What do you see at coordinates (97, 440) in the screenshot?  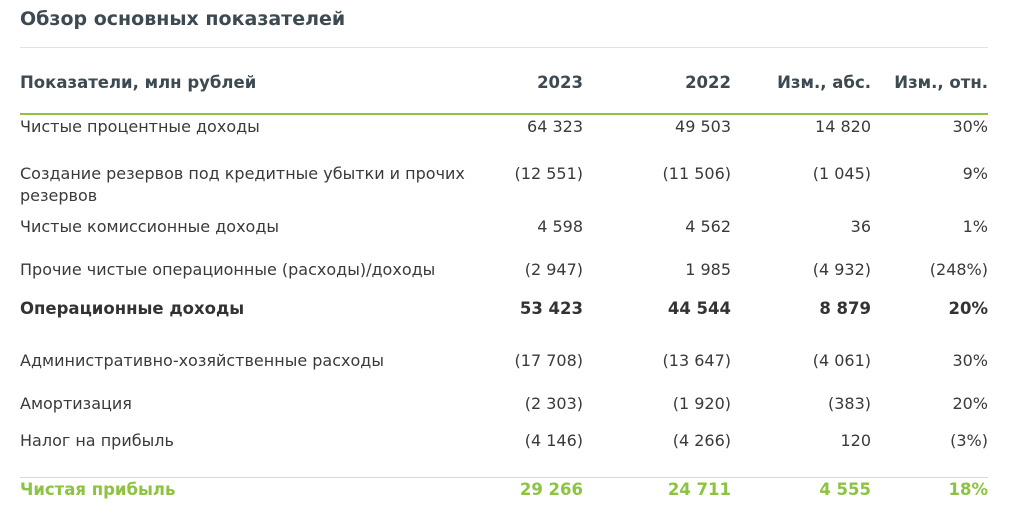 I see `row-label: Налог на прибыль` at bounding box center [97, 440].